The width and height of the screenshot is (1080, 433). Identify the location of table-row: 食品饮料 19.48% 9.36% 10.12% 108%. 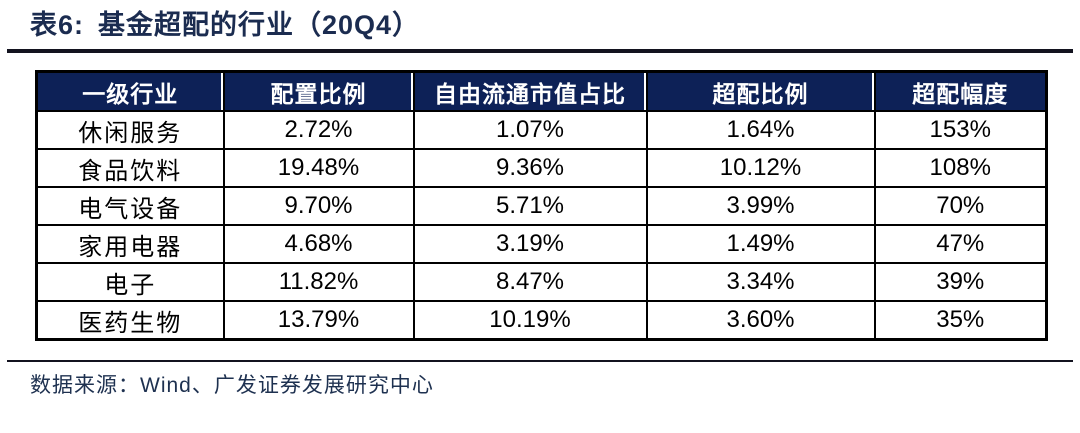
(541, 168).